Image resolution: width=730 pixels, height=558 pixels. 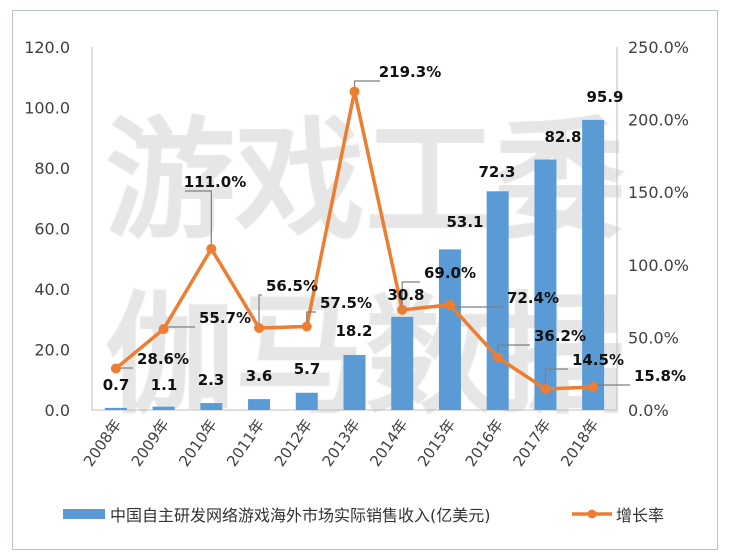 I want to click on left-tick-label: 100.0, so click(x=47, y=108).